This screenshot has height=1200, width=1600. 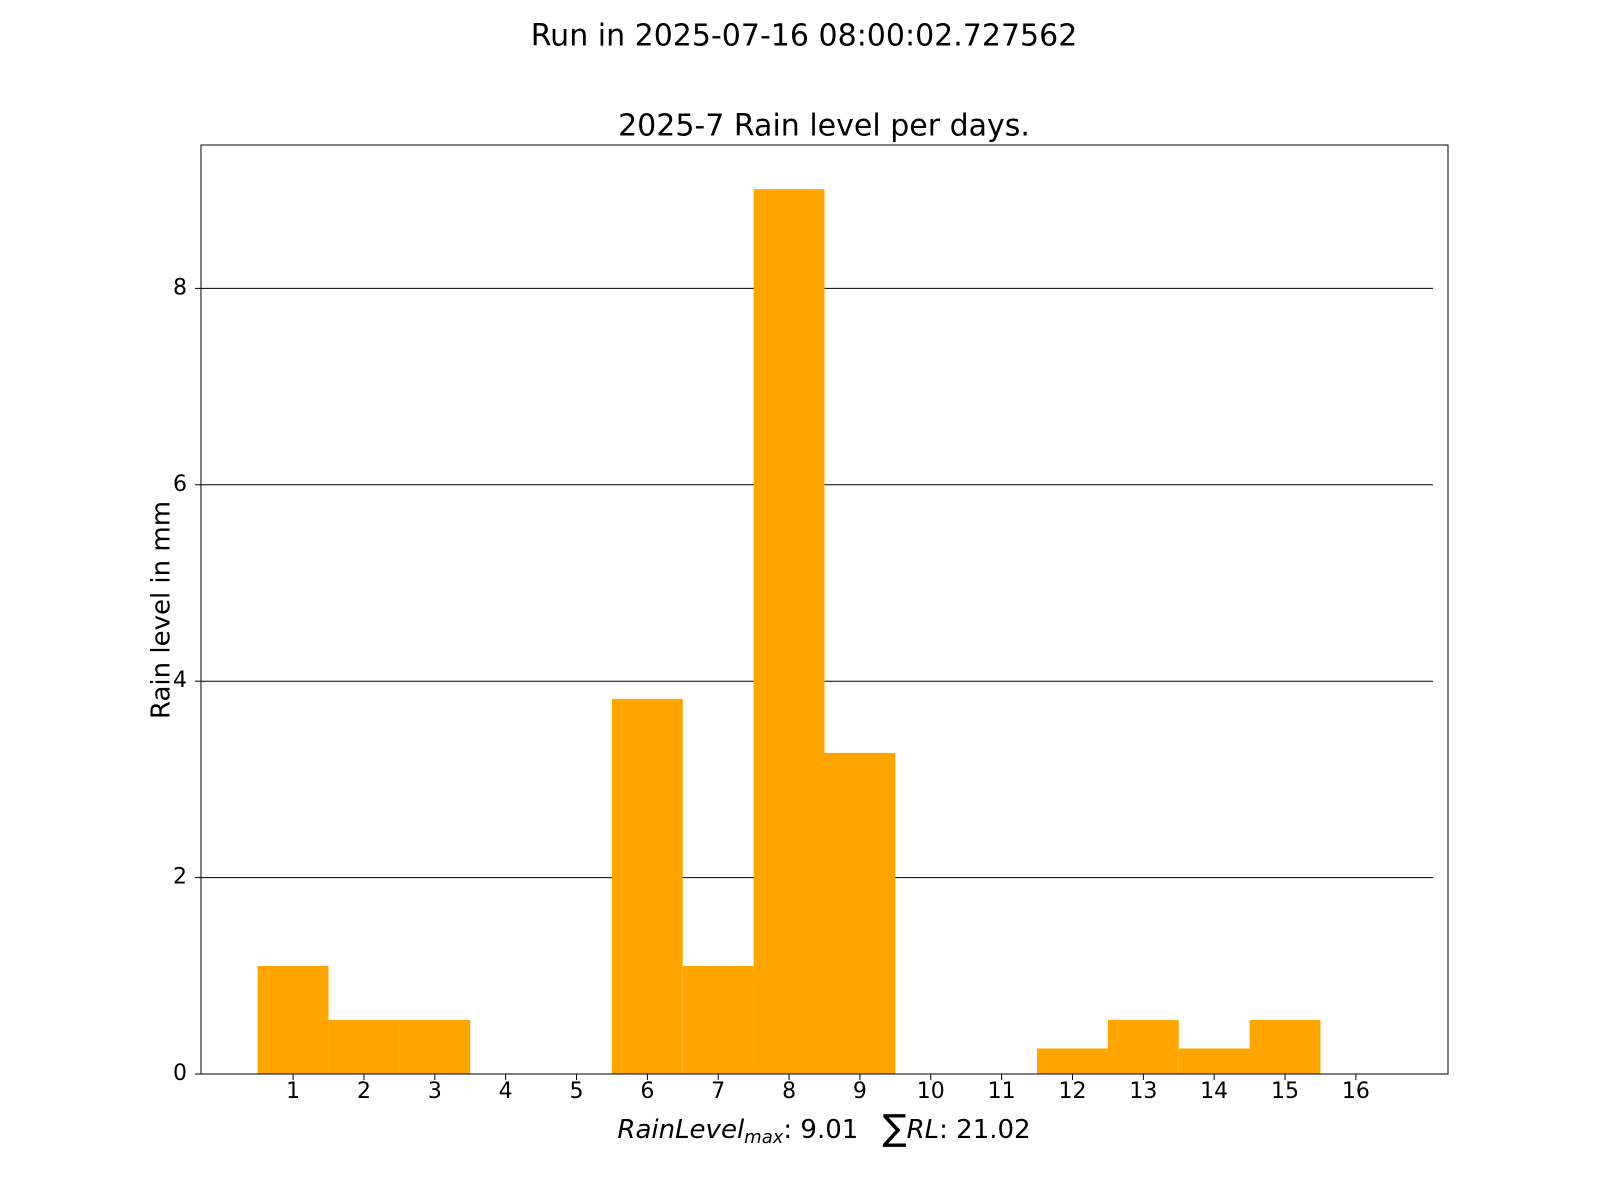 I want to click on y-tick-label: 2, so click(x=180, y=877).